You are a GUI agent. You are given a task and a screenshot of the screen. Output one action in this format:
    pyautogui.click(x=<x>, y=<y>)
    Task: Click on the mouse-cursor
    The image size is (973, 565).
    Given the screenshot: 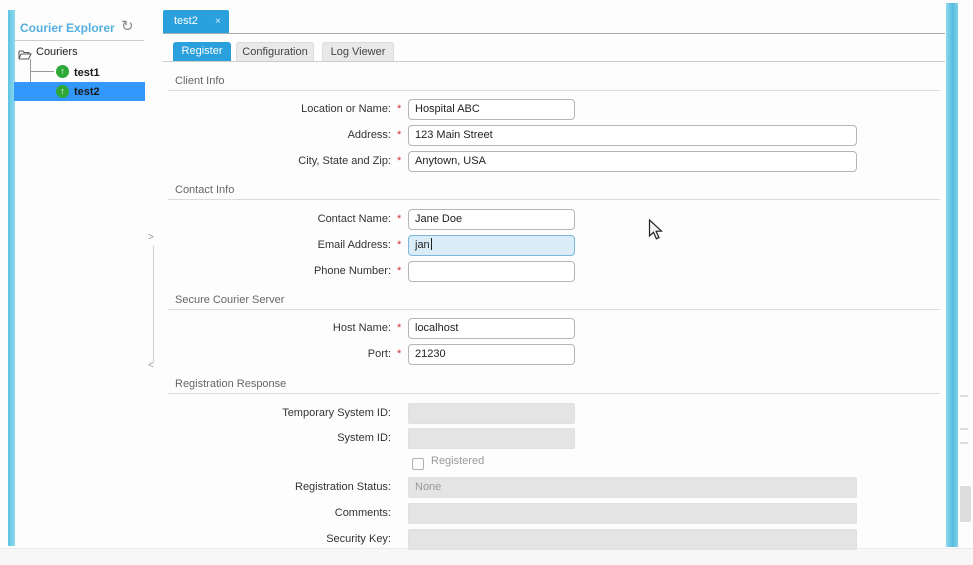 What is the action you would take?
    pyautogui.click(x=656, y=232)
    